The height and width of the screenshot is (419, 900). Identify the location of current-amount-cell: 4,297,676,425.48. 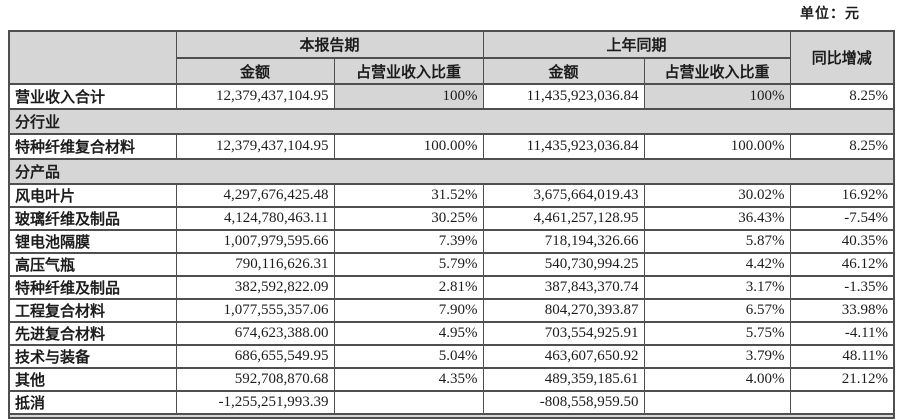
(255, 195).